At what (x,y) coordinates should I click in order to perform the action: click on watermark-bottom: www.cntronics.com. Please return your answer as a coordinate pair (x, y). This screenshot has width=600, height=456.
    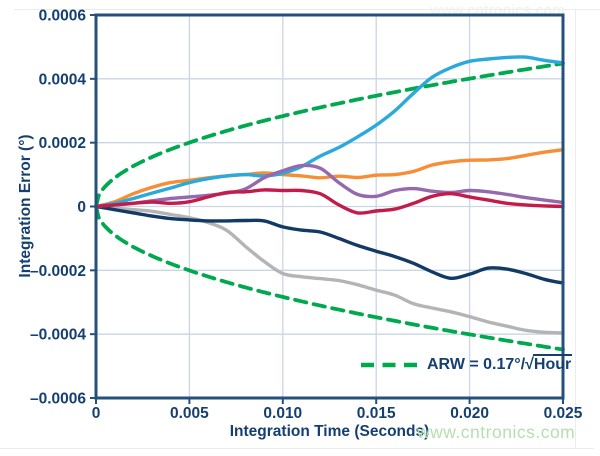
    Looking at the image, I should click on (496, 432).